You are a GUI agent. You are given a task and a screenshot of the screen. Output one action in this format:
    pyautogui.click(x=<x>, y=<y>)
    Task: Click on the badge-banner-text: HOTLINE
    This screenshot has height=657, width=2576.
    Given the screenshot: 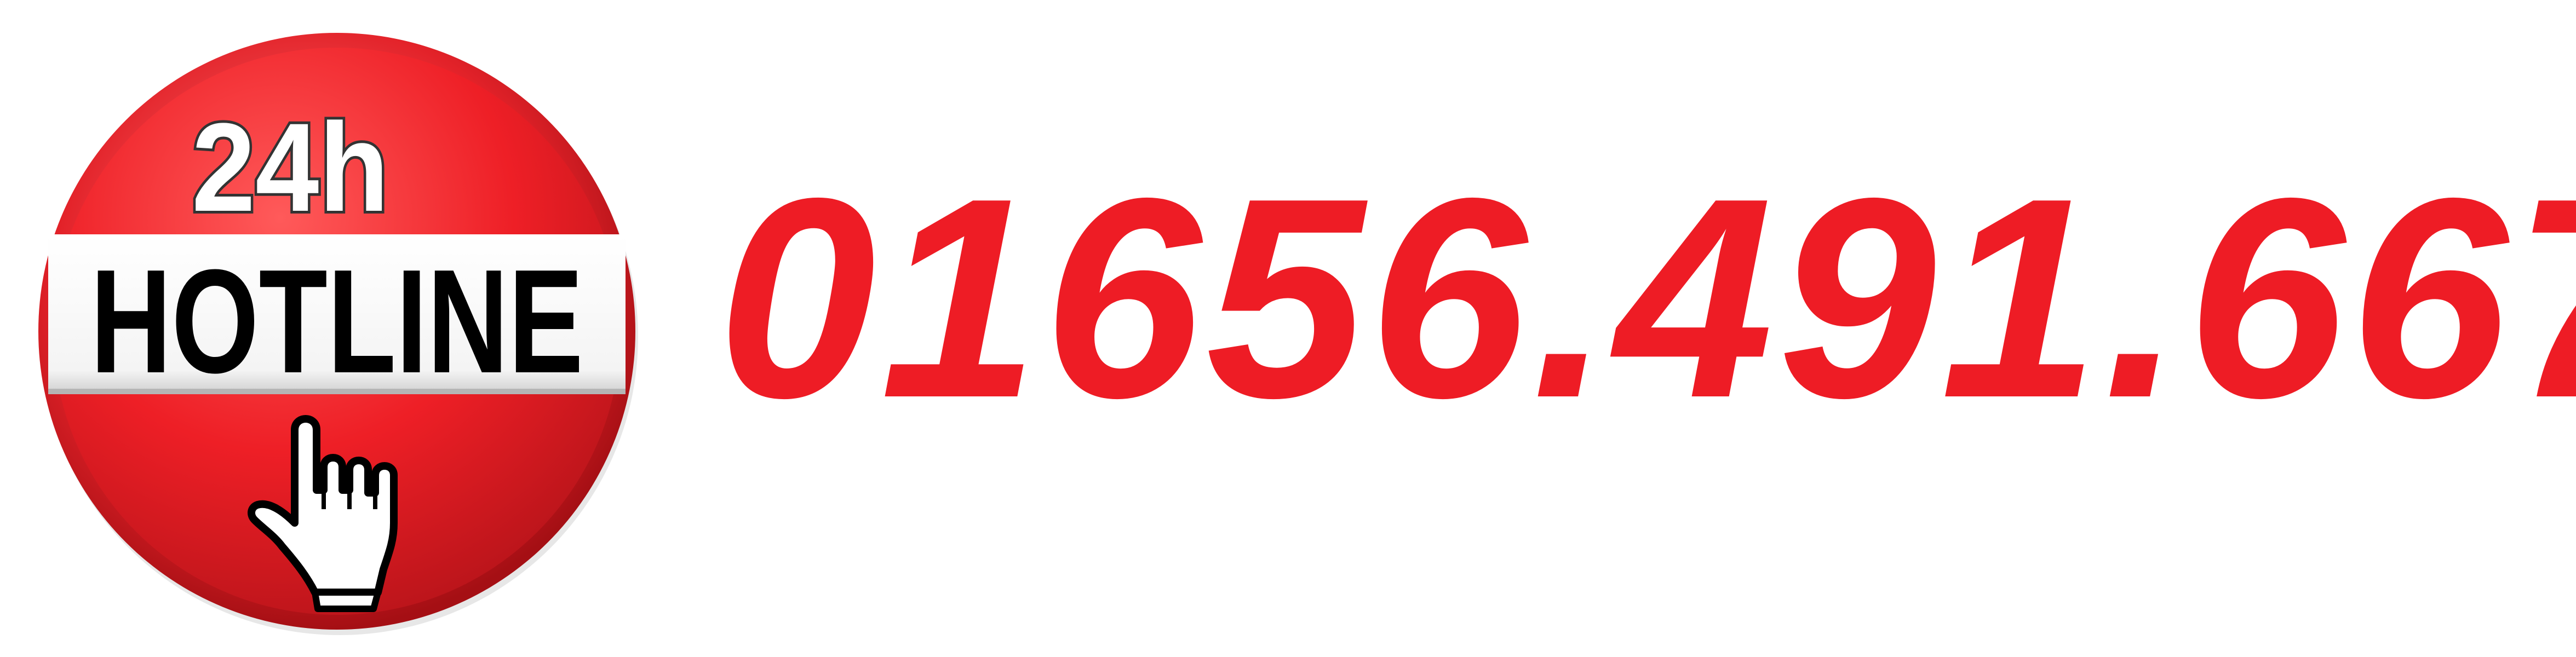 What is the action you would take?
    pyautogui.click(x=337, y=321)
    